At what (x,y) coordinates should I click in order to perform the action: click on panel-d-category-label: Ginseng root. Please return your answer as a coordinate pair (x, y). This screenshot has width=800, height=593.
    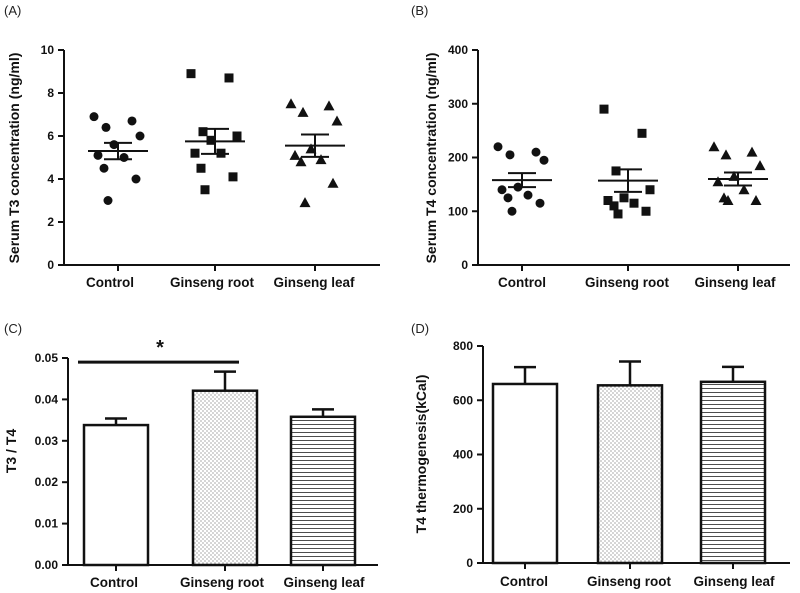
    Looking at the image, I should click on (629, 581).